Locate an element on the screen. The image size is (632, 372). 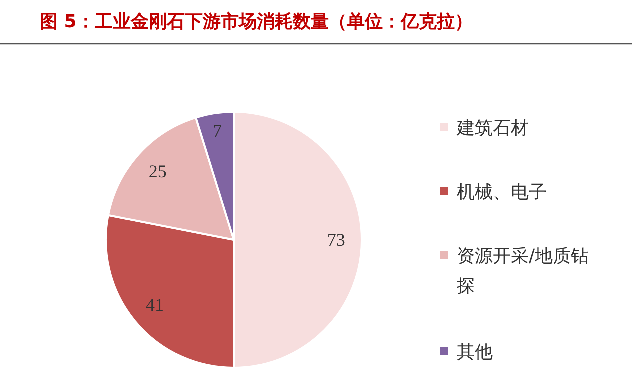
legend-label: 资源开采/地质钻探 is located at coordinates (523, 271).